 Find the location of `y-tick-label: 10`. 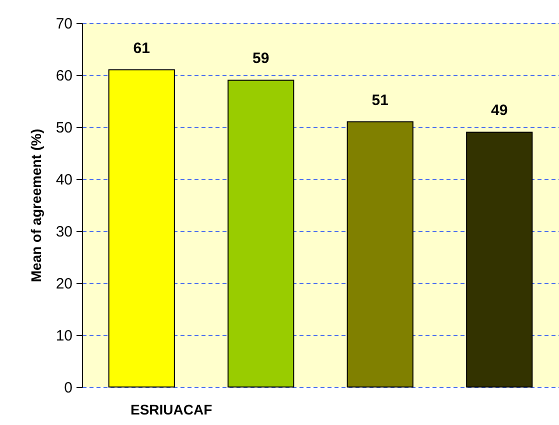

y-tick-label: 10 is located at coordinates (64, 336).